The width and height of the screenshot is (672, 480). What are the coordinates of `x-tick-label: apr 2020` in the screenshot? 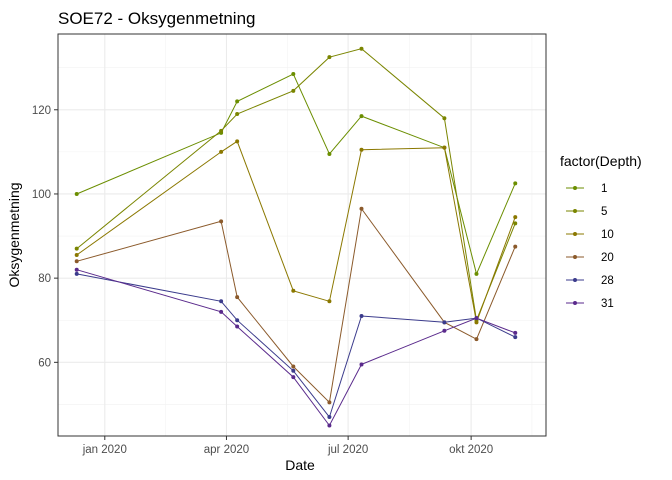 It's located at (226, 450).